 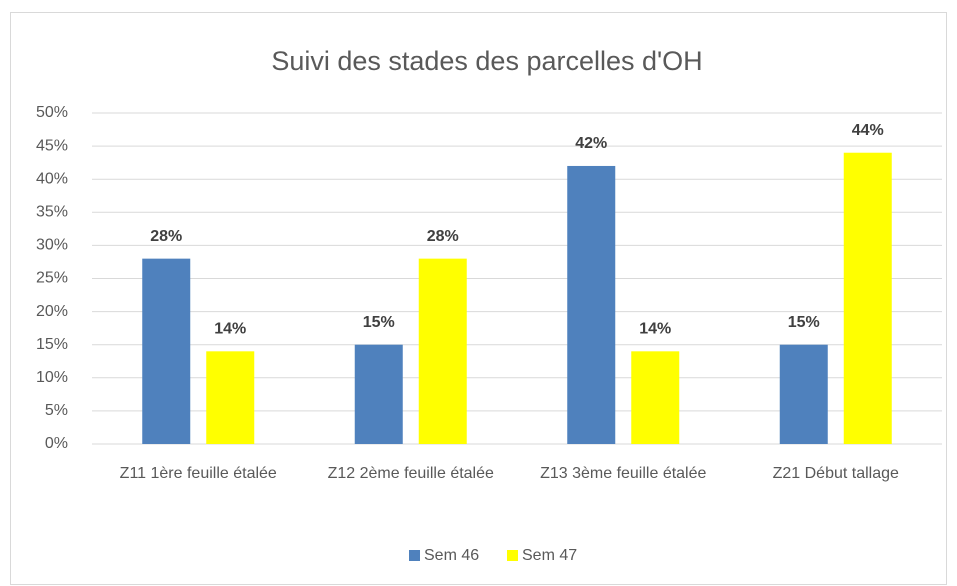 What do you see at coordinates (52, 344) in the screenshot?
I see `y-tick-label: 15%` at bounding box center [52, 344].